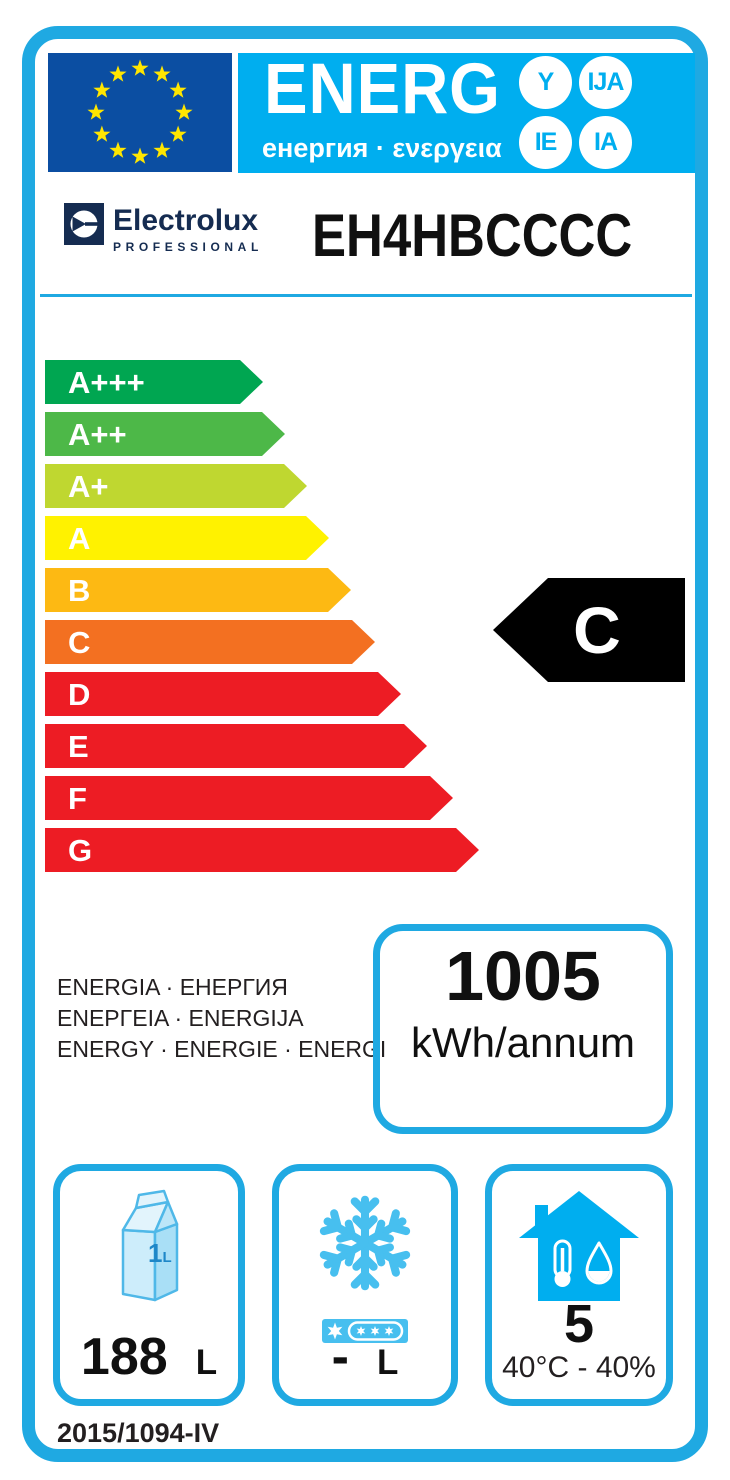  I want to click on fridge-volume-box: 1L 188 L, so click(149, 1285).